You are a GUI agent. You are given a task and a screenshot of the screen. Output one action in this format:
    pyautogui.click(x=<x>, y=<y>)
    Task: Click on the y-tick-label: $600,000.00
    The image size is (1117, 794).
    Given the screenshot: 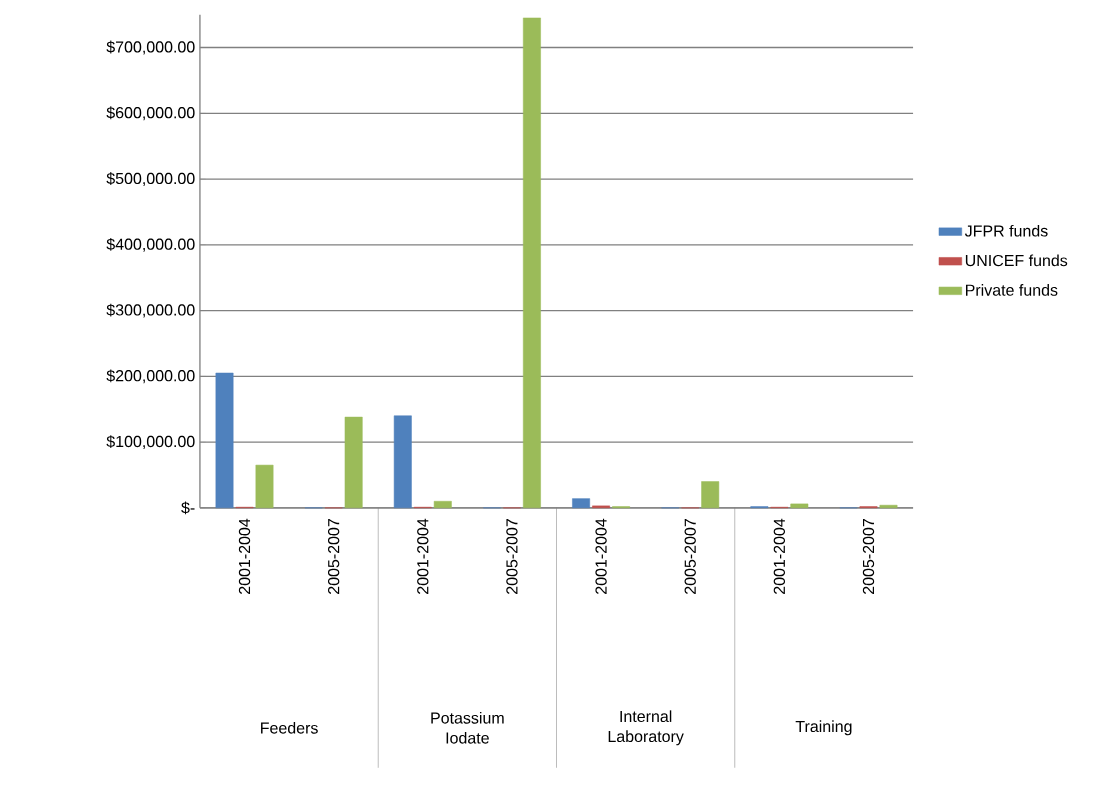 What is the action you would take?
    pyautogui.click(x=150, y=113)
    